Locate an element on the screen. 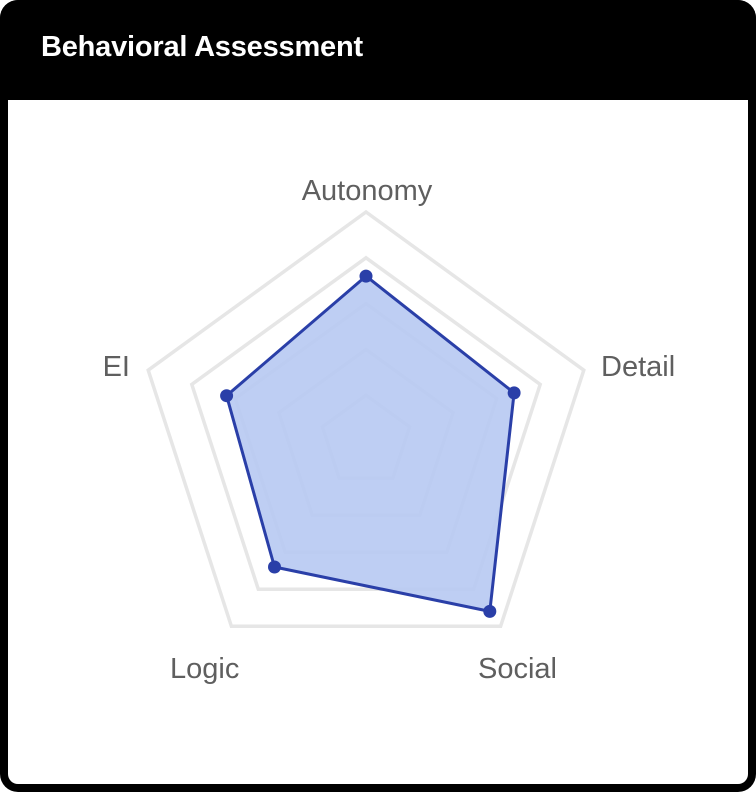 Image resolution: width=756 pixels, height=792 pixels. data-point-detail is located at coordinates (514, 393).